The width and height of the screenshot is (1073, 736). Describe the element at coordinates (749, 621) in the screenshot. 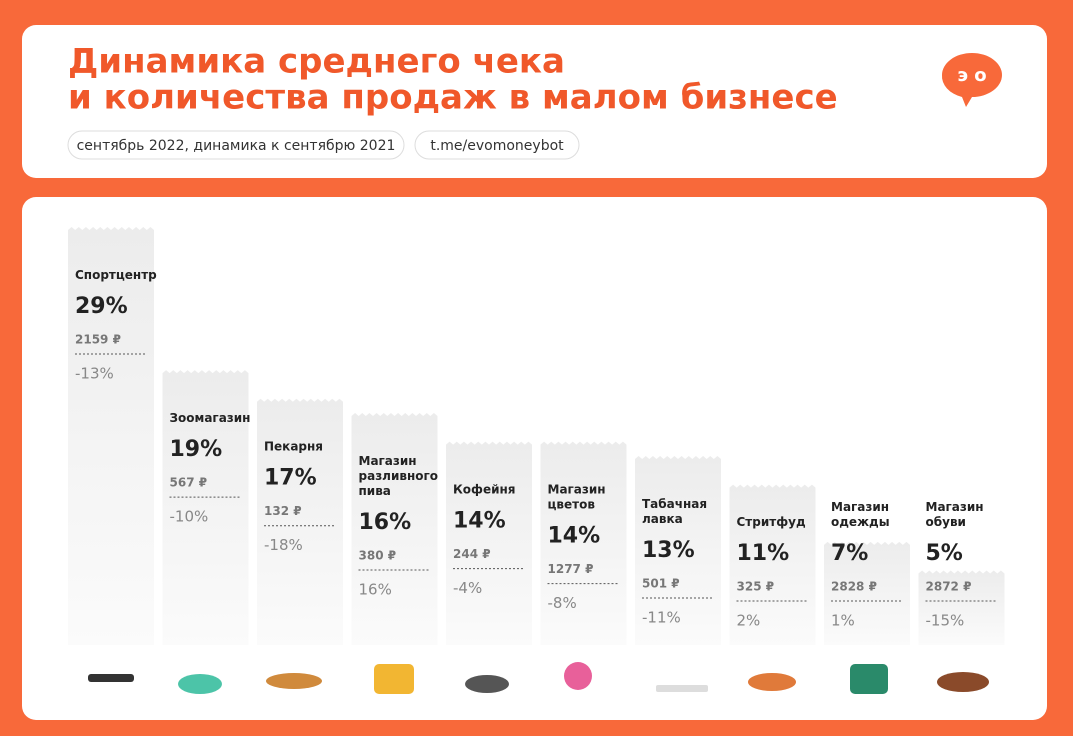

I see `change-label: 2%` at that location.